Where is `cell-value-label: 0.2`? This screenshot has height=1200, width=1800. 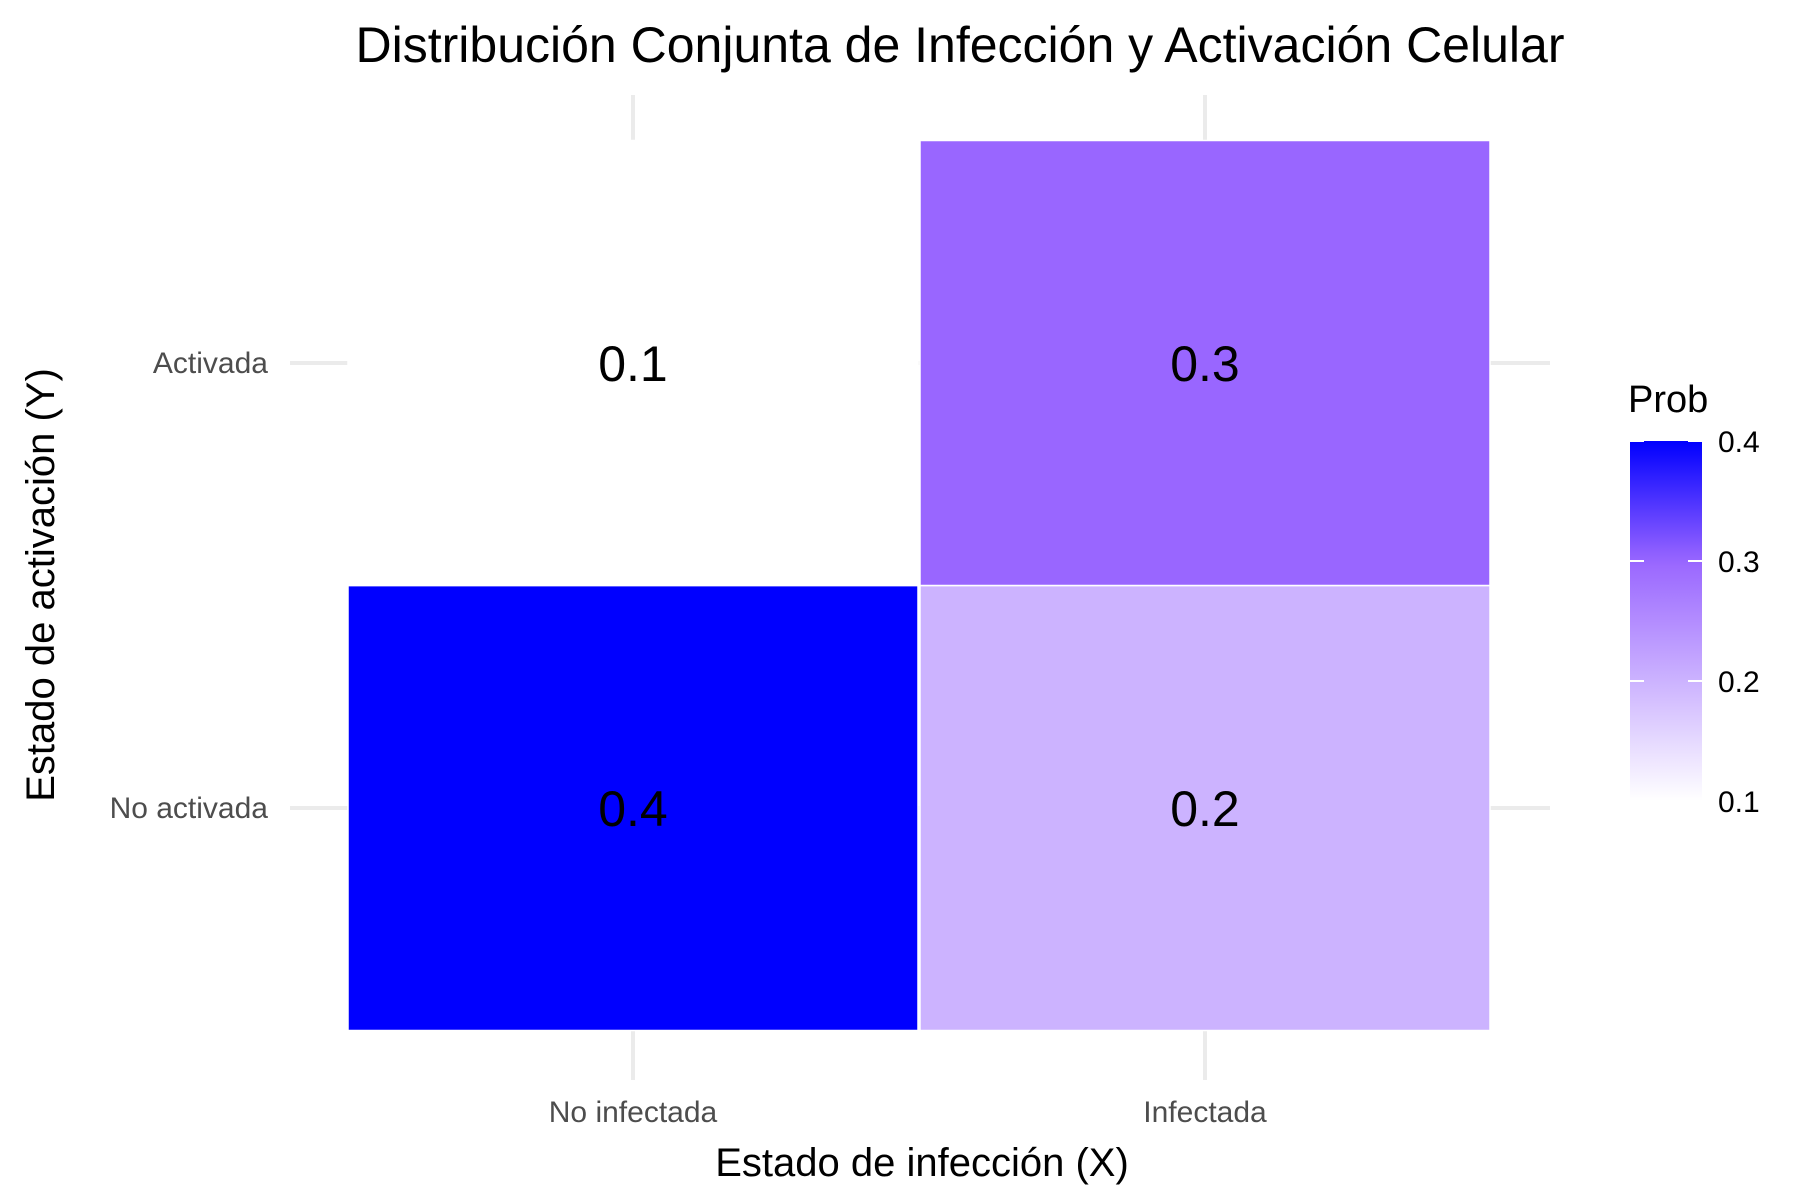 cell-value-label: 0.2 is located at coordinates (1205, 809).